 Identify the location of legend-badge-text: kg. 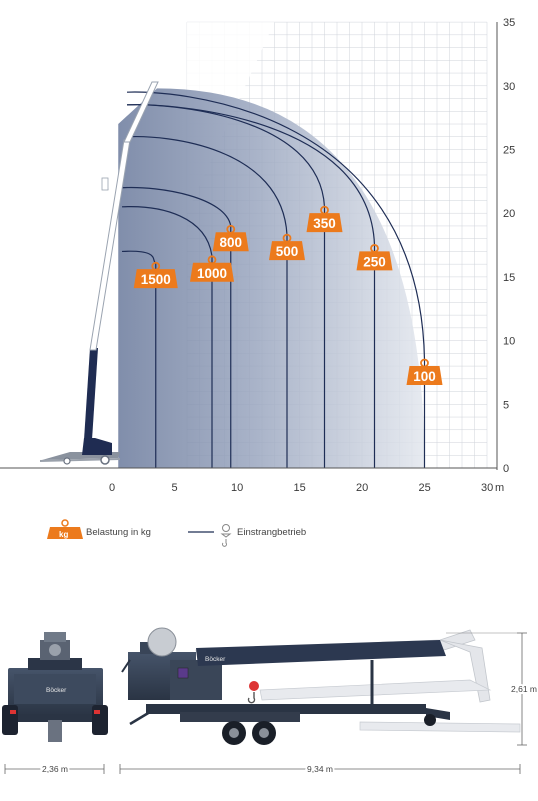
(63, 534).